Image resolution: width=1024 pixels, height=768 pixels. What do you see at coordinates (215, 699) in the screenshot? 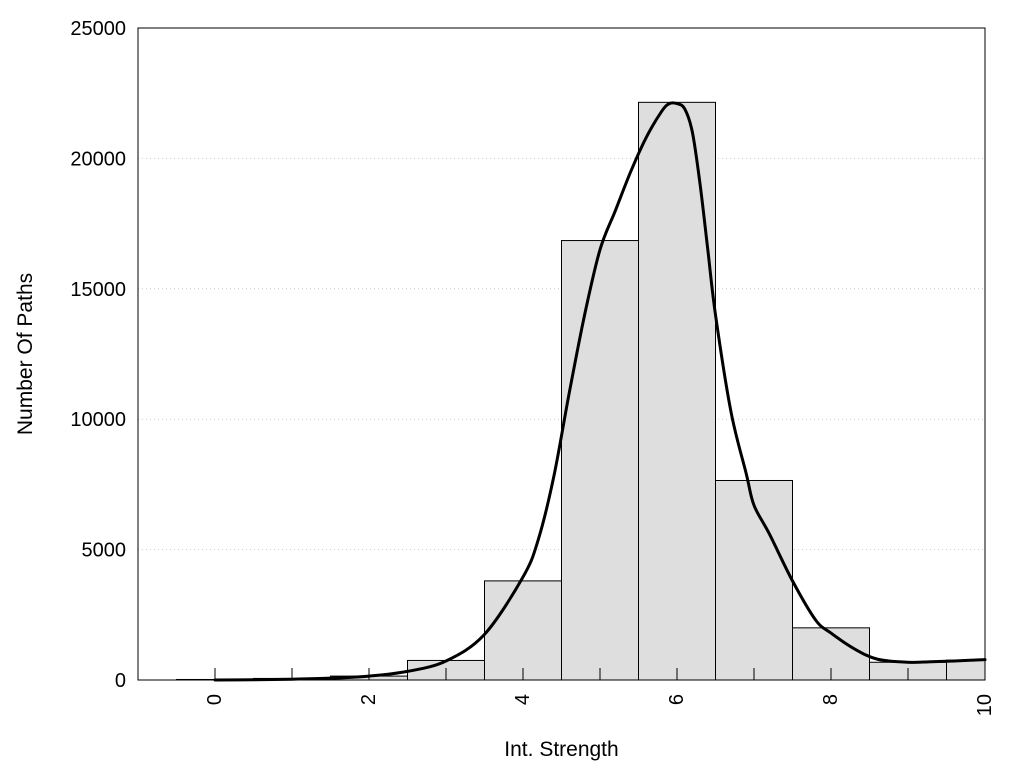
I see `x-tick-label: 0` at bounding box center [215, 699].